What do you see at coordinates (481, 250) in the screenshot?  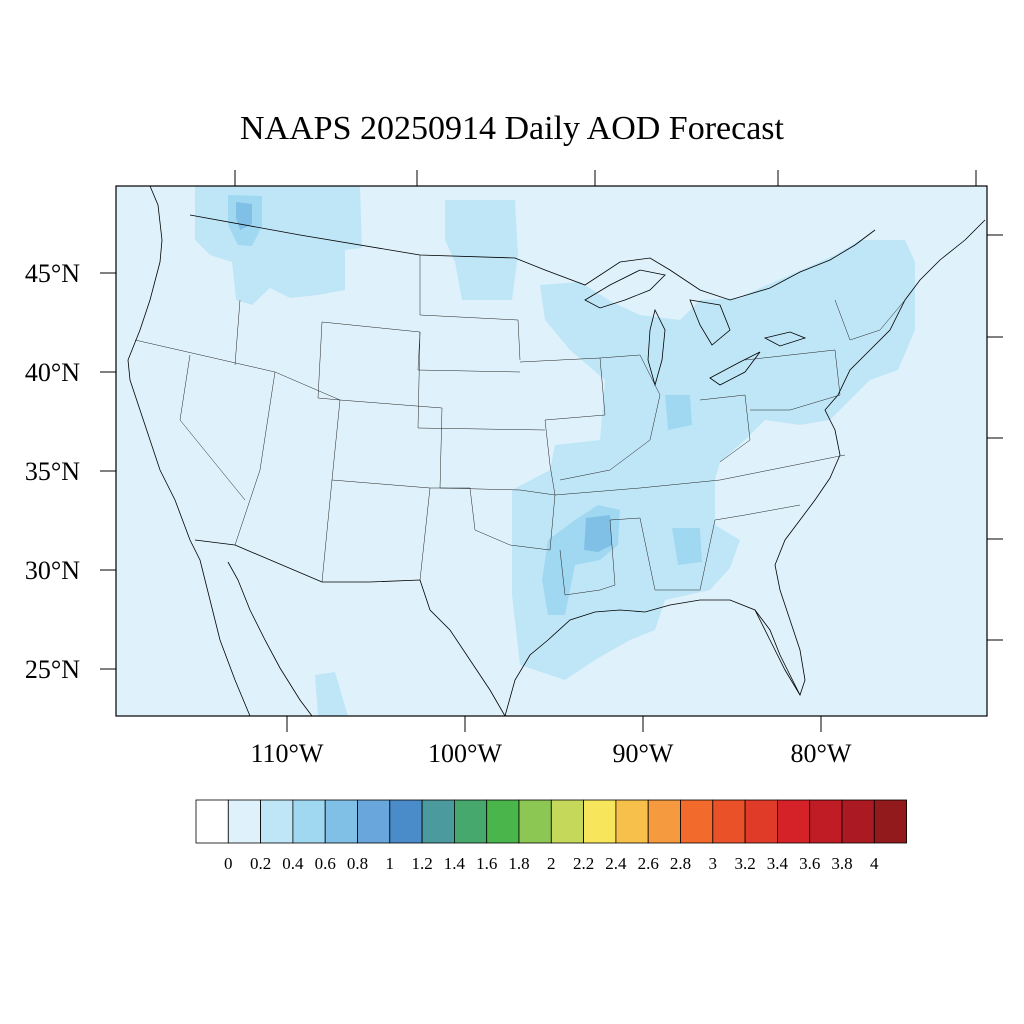 I see `aod-plume-dakota` at bounding box center [481, 250].